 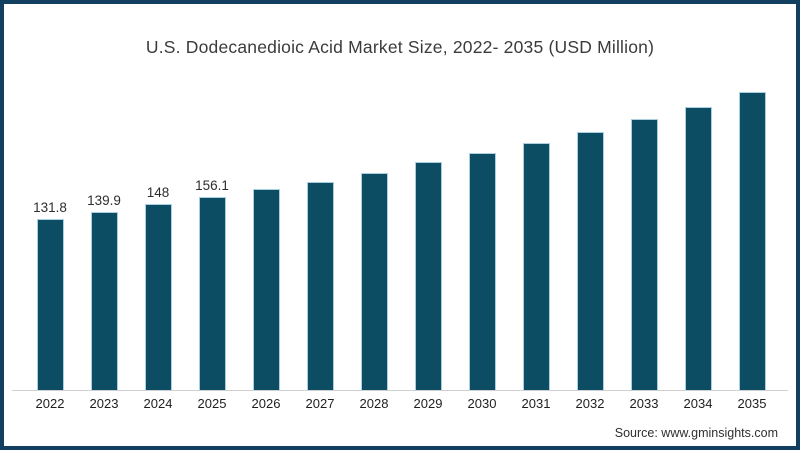 What do you see at coordinates (696, 433) in the screenshot?
I see `source-credit: Source: www.gminsights.com` at bounding box center [696, 433].